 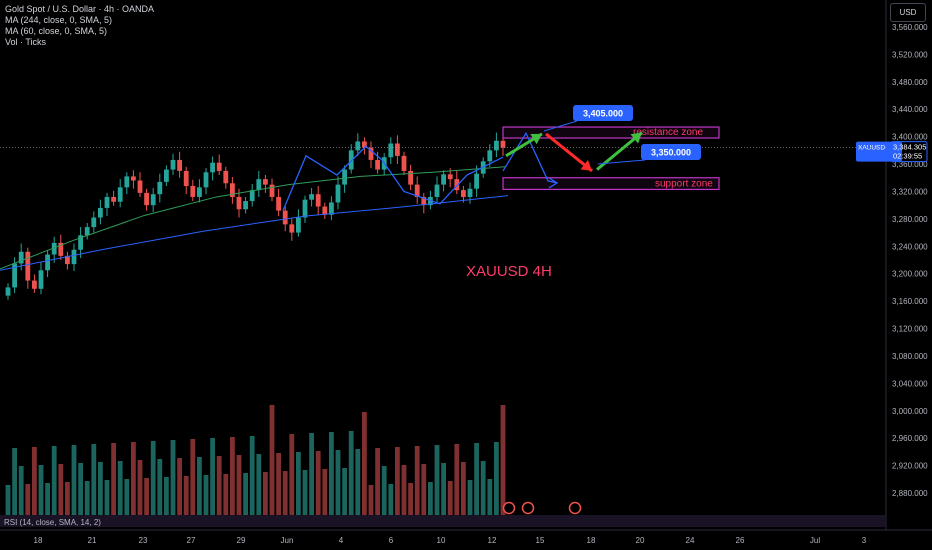 I want to click on support-zone-label: support zone, so click(x=684, y=183).